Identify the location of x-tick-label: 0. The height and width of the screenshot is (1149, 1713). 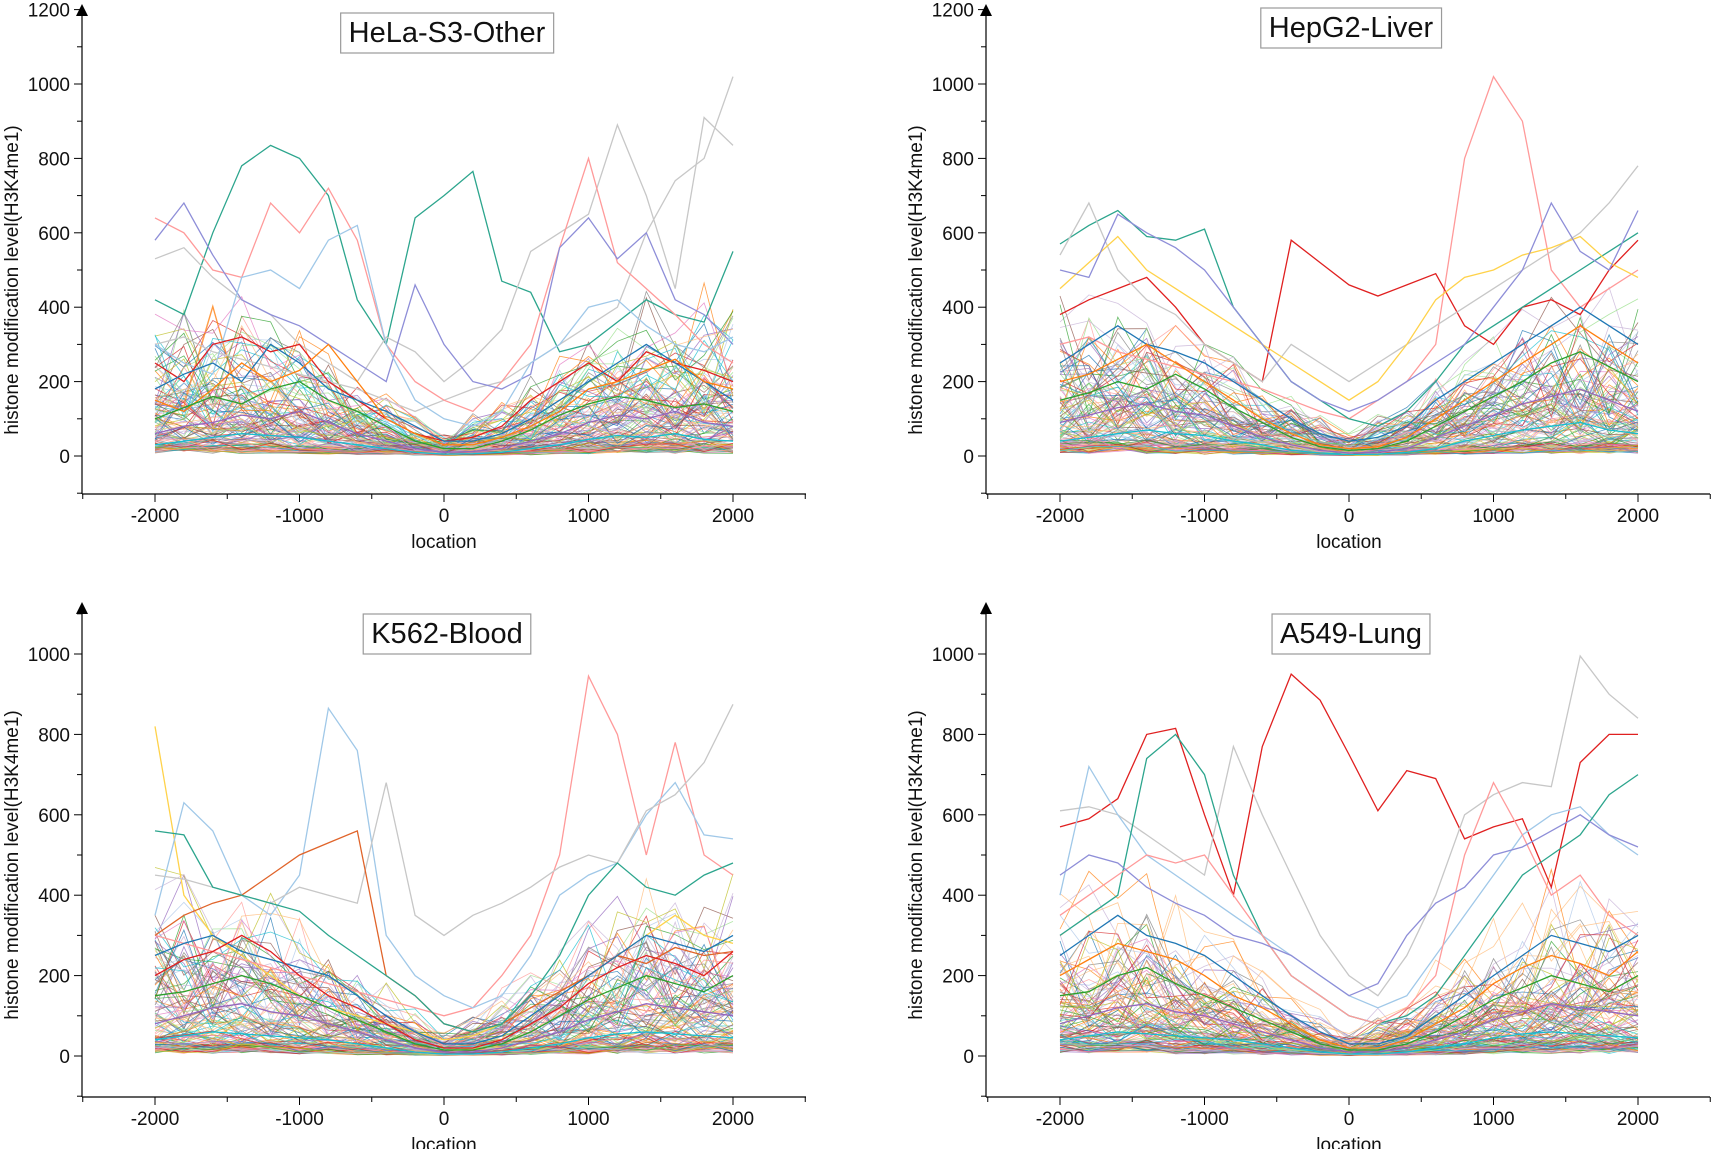
(444, 1119).